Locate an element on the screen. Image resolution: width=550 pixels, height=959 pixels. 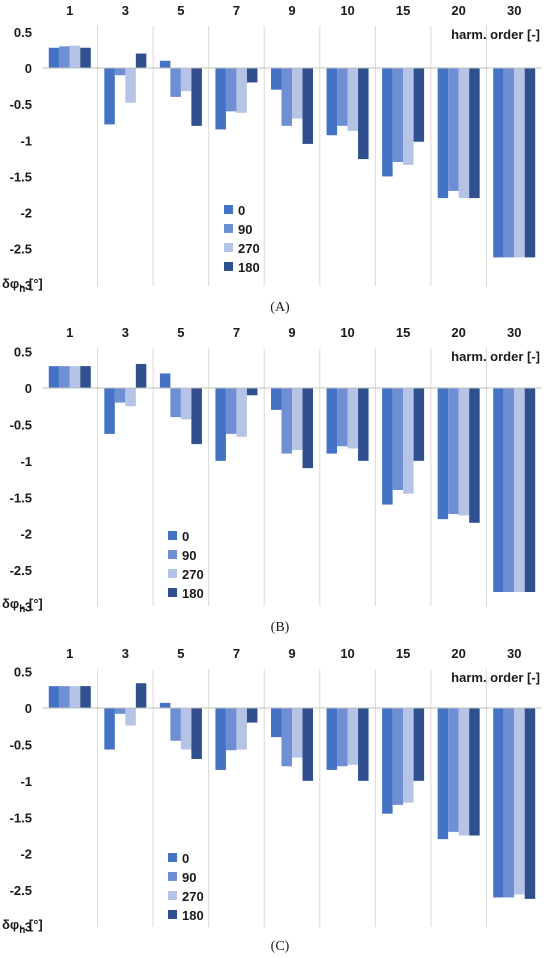
y-tick-label: -1 is located at coordinates (26, 781).